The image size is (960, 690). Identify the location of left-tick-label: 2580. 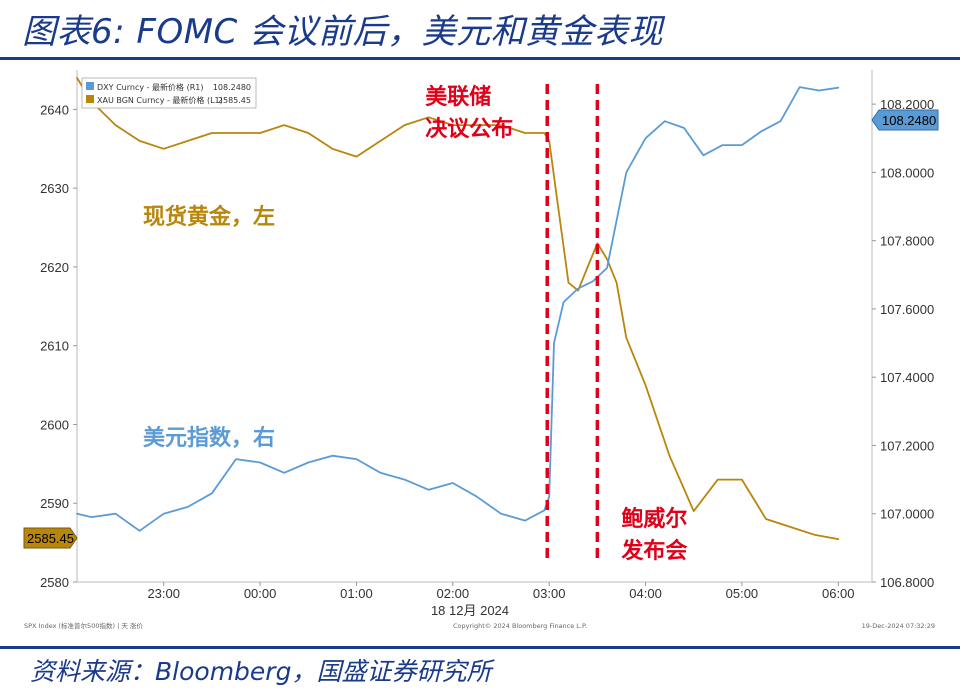
(54, 582).